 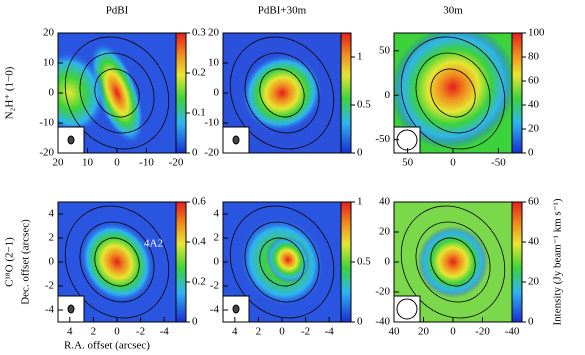 I want to click on x-tick-label: -40, so click(x=512, y=332).